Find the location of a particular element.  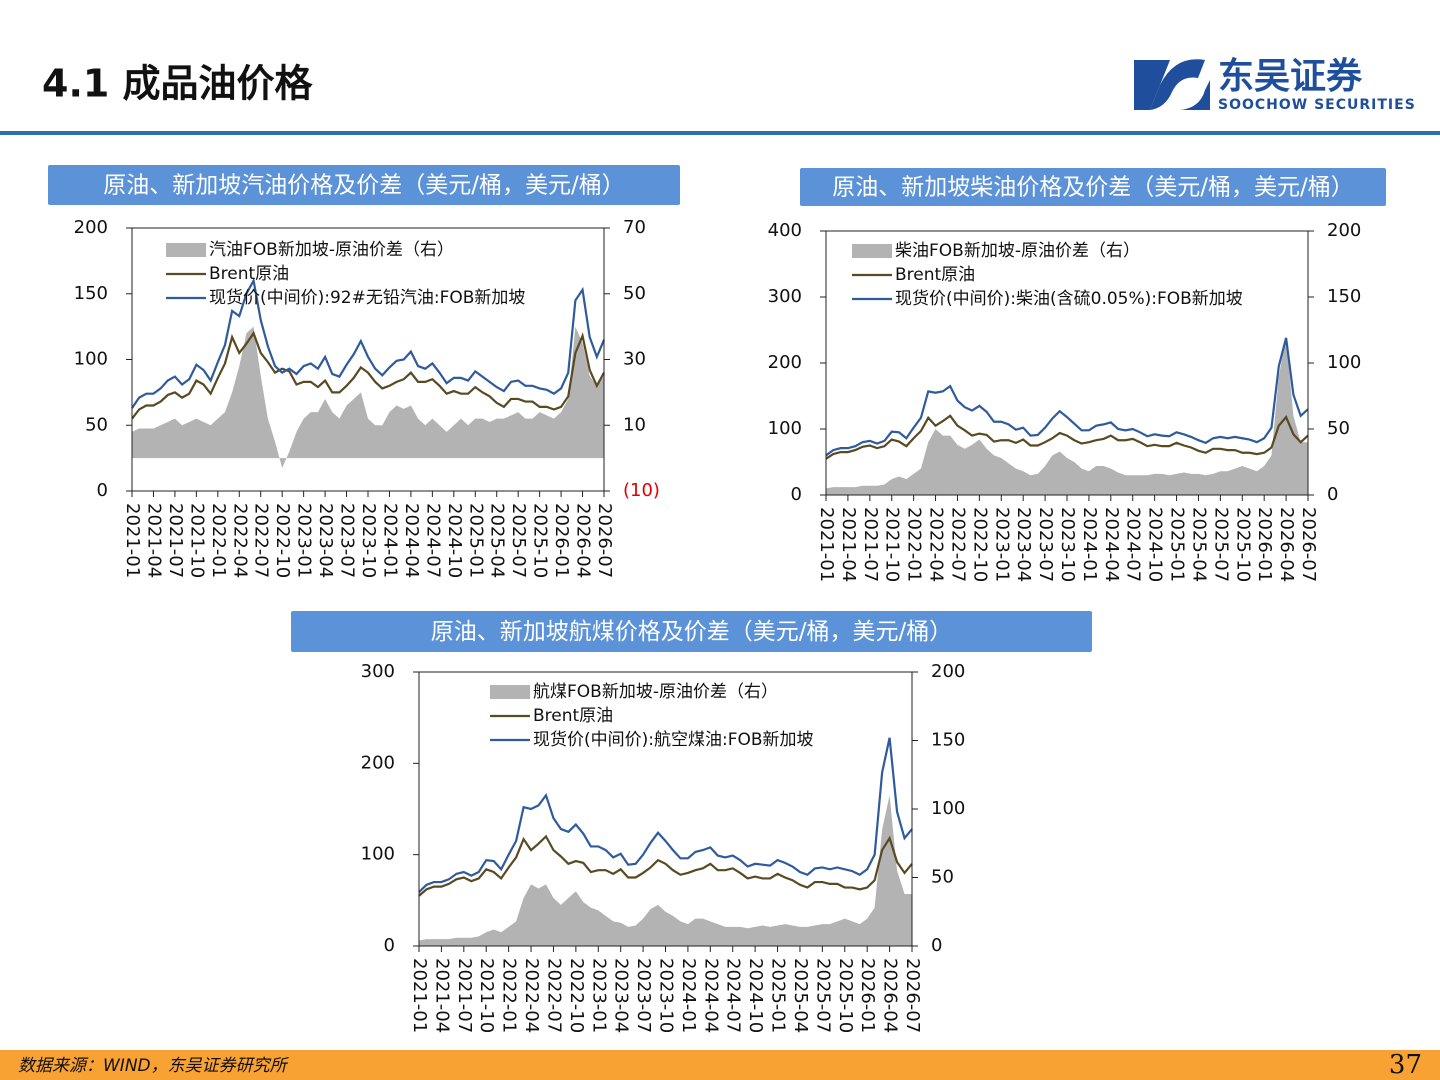

y-tick-label: 400 is located at coordinates (785, 230).